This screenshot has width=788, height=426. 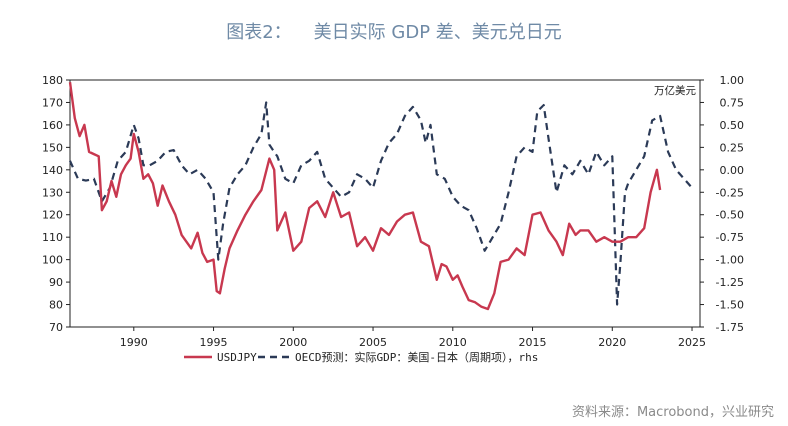 I want to click on x-tick-label: 2015, so click(x=533, y=342).